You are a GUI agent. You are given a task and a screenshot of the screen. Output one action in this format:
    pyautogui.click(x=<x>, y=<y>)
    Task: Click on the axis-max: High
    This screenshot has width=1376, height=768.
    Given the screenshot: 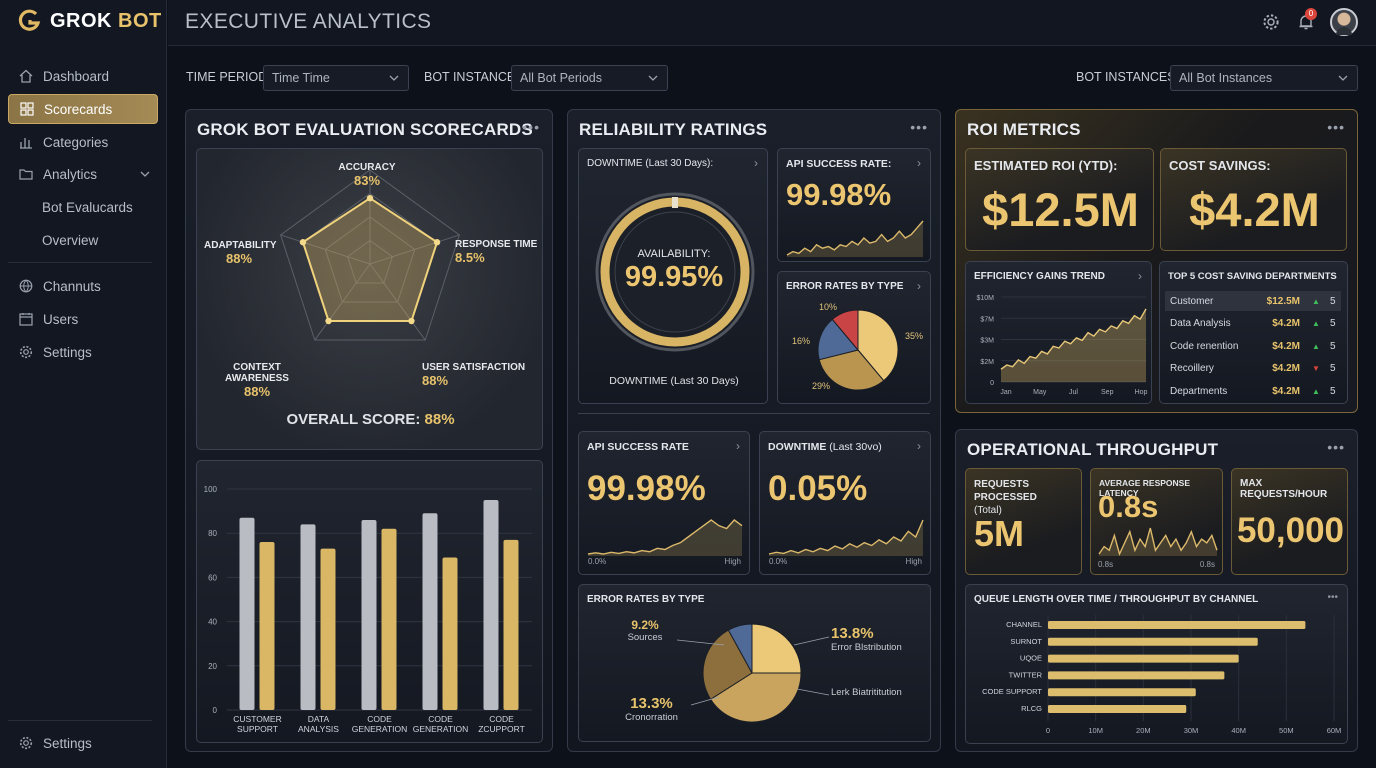 What is the action you would take?
    pyautogui.click(x=732, y=561)
    